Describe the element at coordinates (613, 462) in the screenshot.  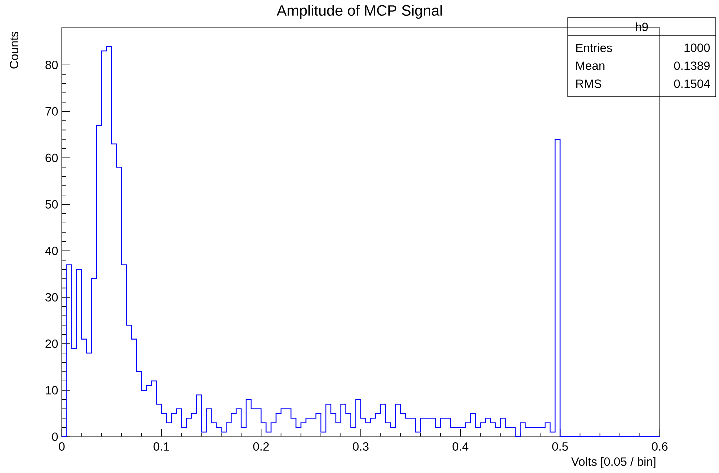
I see `x-axis-title: Volts [0.05 / bin]` at that location.